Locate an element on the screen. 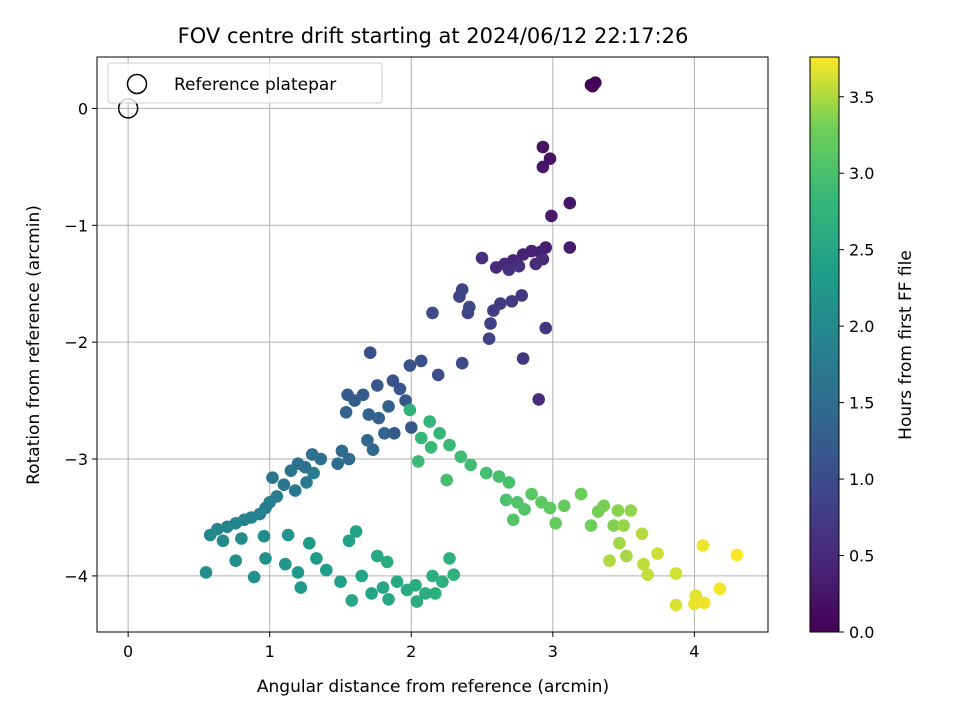 The image size is (960, 720). colorbar-tick-label: 1.0 is located at coordinates (861, 479).